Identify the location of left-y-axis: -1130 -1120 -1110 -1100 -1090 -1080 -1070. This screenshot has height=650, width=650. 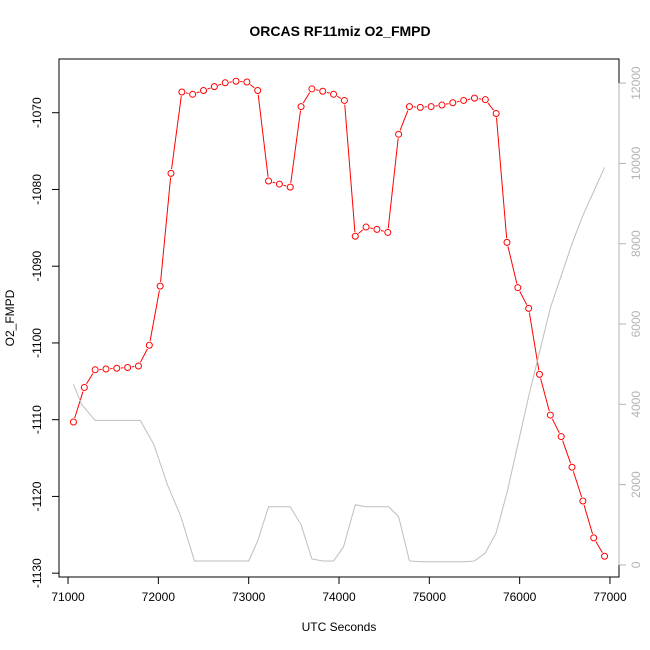
(45, 342).